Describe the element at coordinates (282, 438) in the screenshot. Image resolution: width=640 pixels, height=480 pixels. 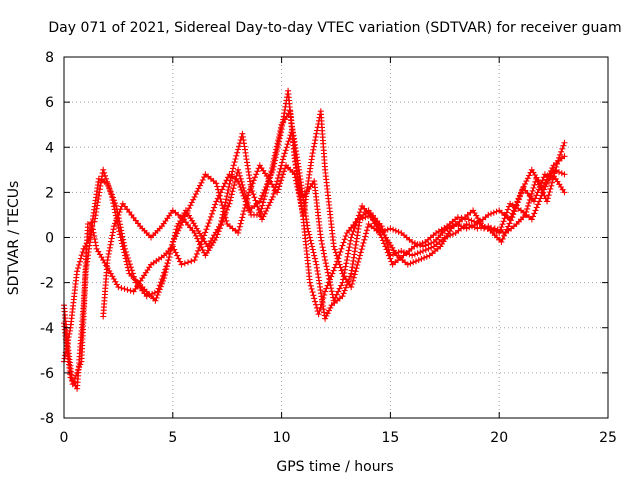
I see `x-tick-label: 10` at that location.